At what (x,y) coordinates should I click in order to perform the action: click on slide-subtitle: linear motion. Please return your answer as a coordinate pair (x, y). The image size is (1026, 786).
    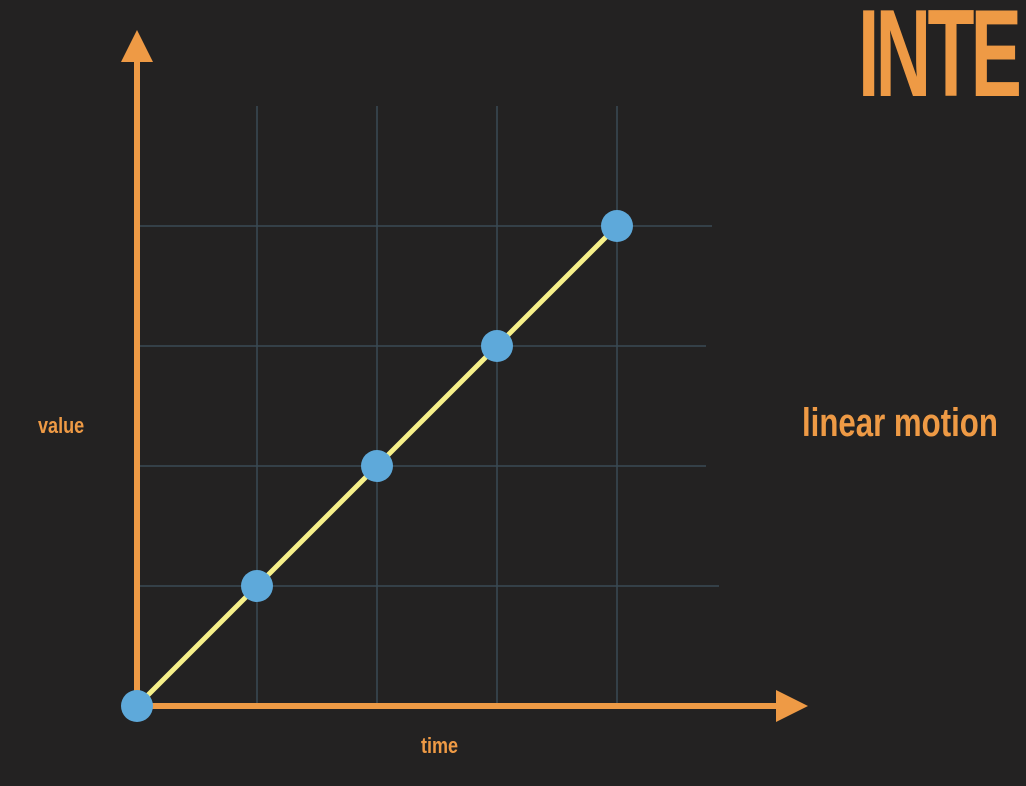
    Looking at the image, I should click on (900, 423).